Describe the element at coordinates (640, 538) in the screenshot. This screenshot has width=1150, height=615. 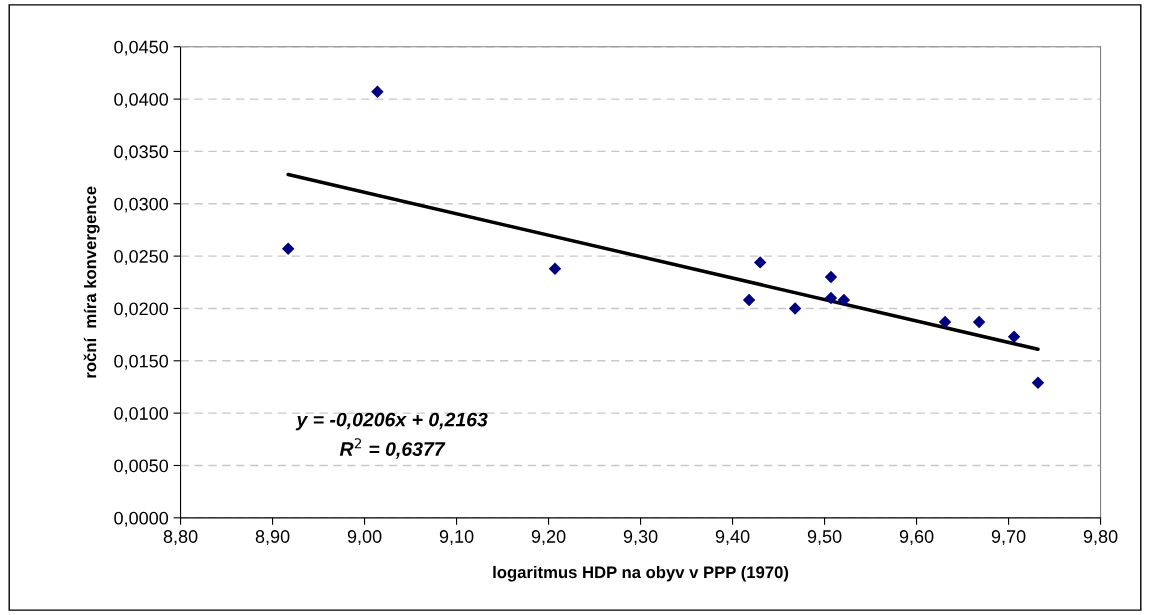
I see `x-tick-label: 9,30` at that location.